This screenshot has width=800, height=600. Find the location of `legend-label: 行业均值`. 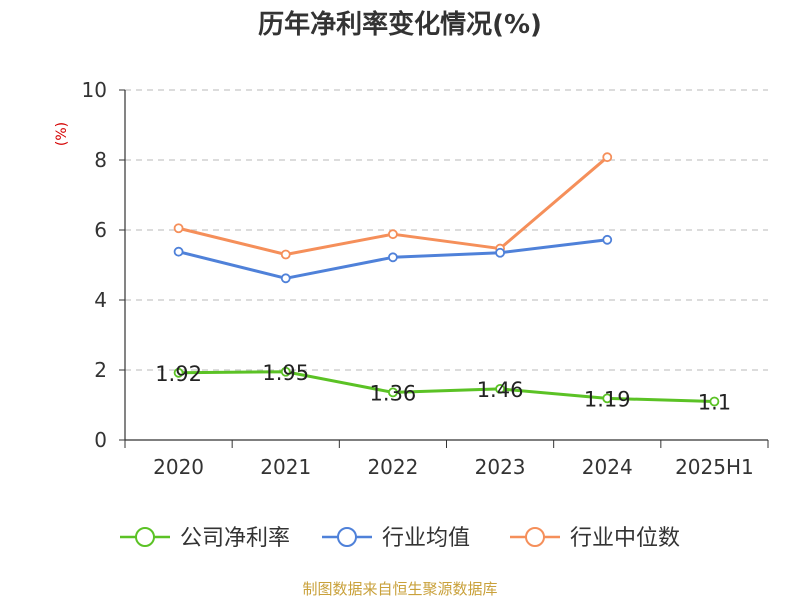

legend-label: 行业均值 is located at coordinates (426, 538).